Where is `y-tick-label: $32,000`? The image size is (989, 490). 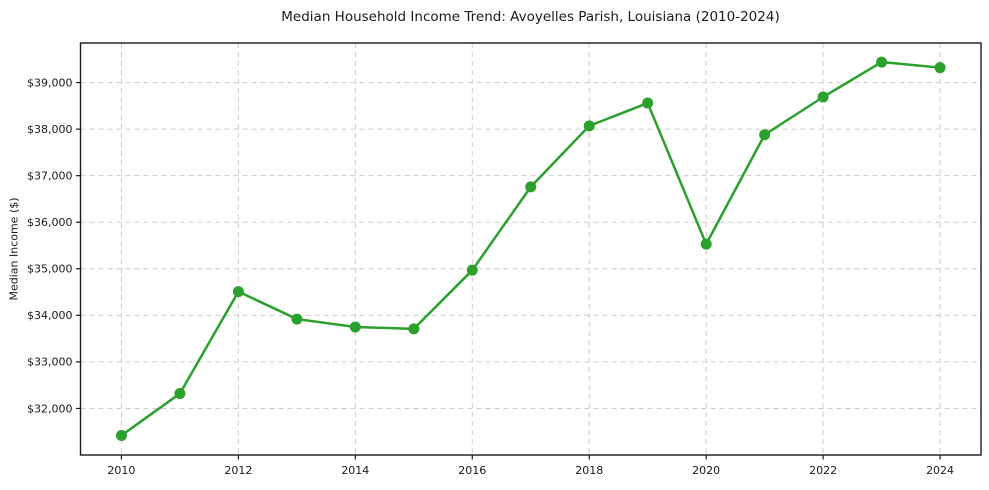
y-tick-label: $32,000 is located at coordinates (50, 408).